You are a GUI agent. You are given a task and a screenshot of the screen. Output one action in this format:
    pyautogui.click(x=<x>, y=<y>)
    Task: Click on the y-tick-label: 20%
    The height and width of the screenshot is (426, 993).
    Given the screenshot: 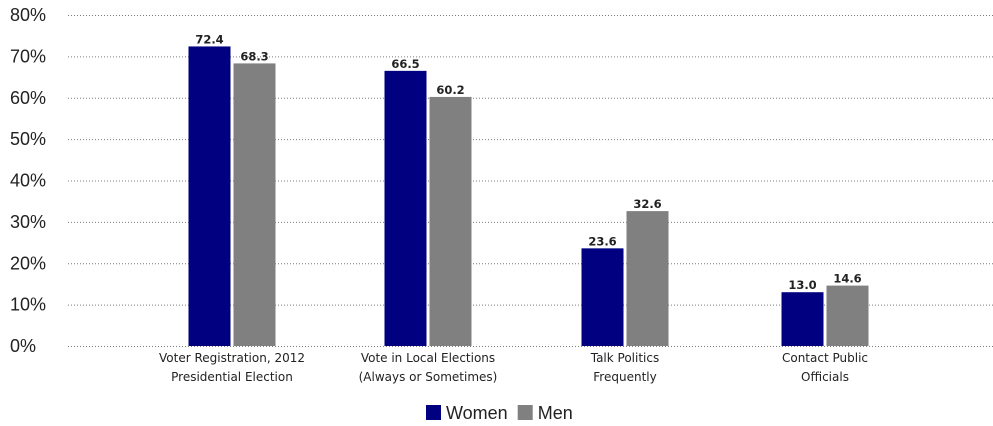 What is the action you would take?
    pyautogui.click(x=28, y=263)
    